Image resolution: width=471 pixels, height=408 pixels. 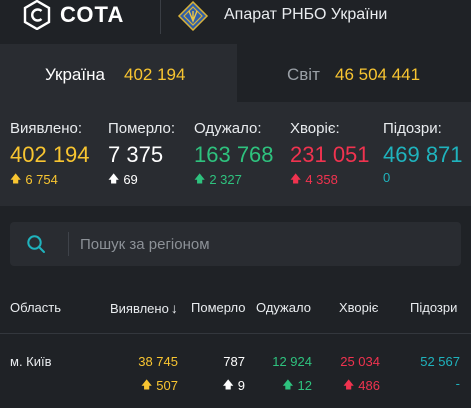 What do you see at coordinates (174, 308) in the screenshot?
I see `sort-down-icon: ↓` at bounding box center [174, 308].